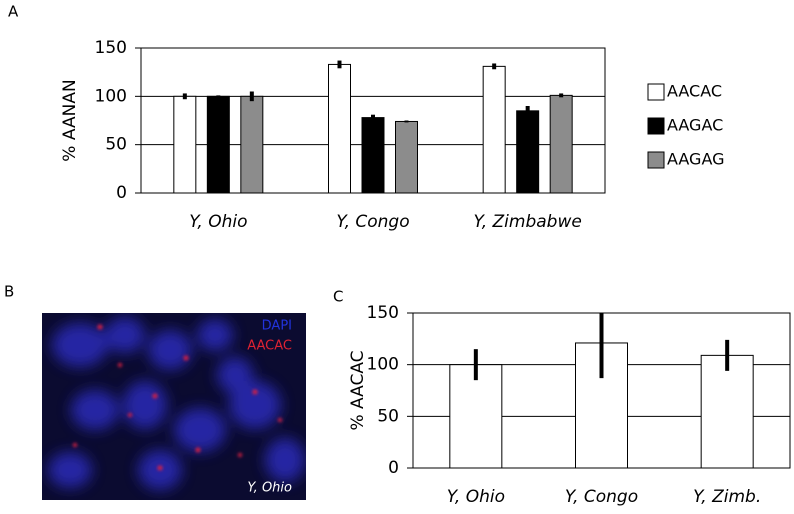  I want to click on x-tick-label: Y, Zimb., so click(727, 497).